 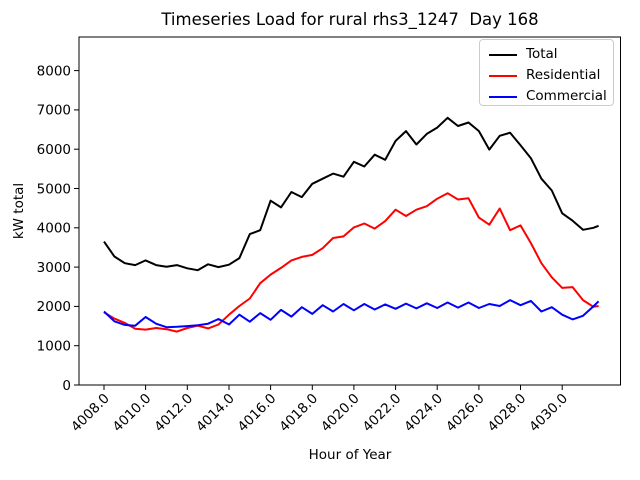 I want to click on legend-label-commercial: Commercial, so click(x=566, y=95).